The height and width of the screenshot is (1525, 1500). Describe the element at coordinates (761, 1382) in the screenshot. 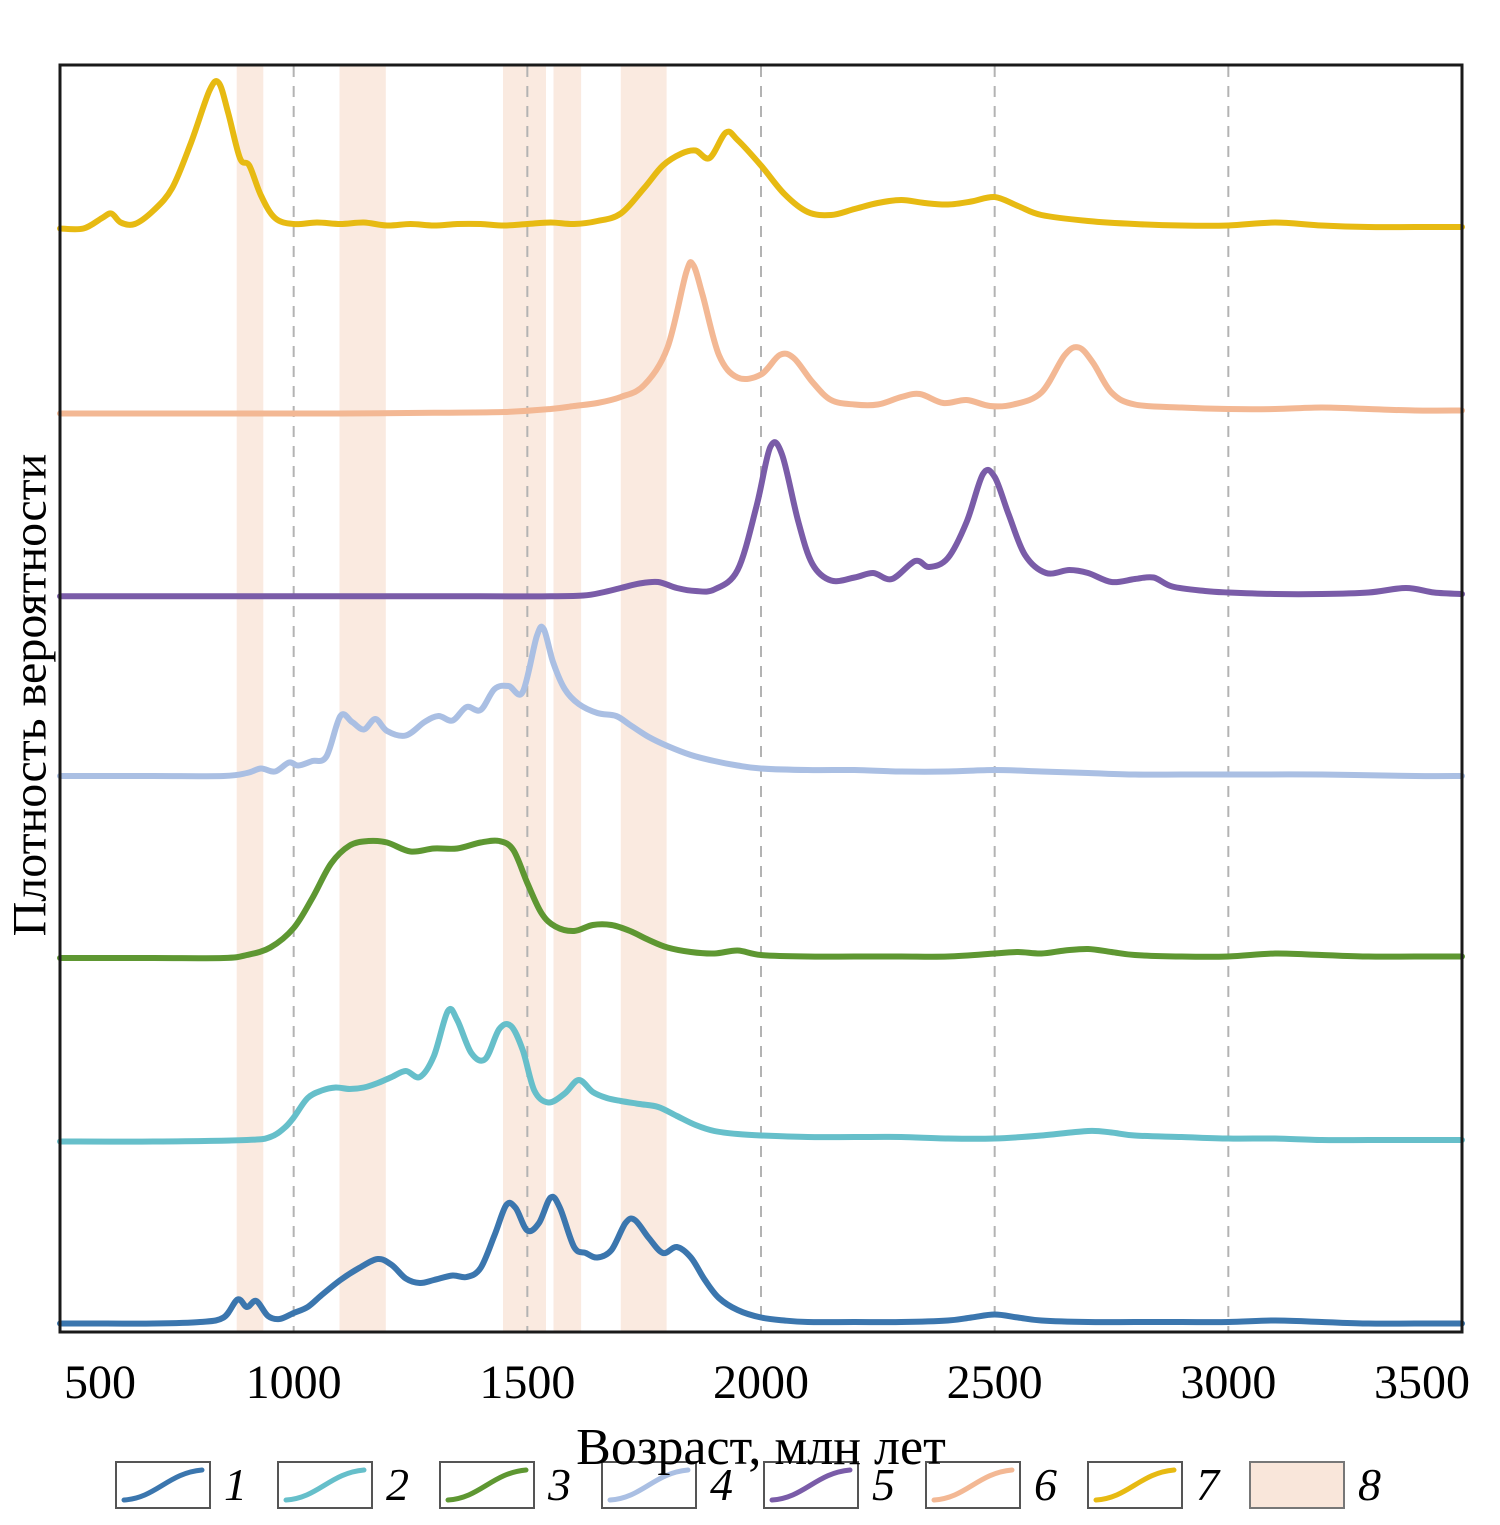

I see `x-tick-label-2000: 2000` at that location.